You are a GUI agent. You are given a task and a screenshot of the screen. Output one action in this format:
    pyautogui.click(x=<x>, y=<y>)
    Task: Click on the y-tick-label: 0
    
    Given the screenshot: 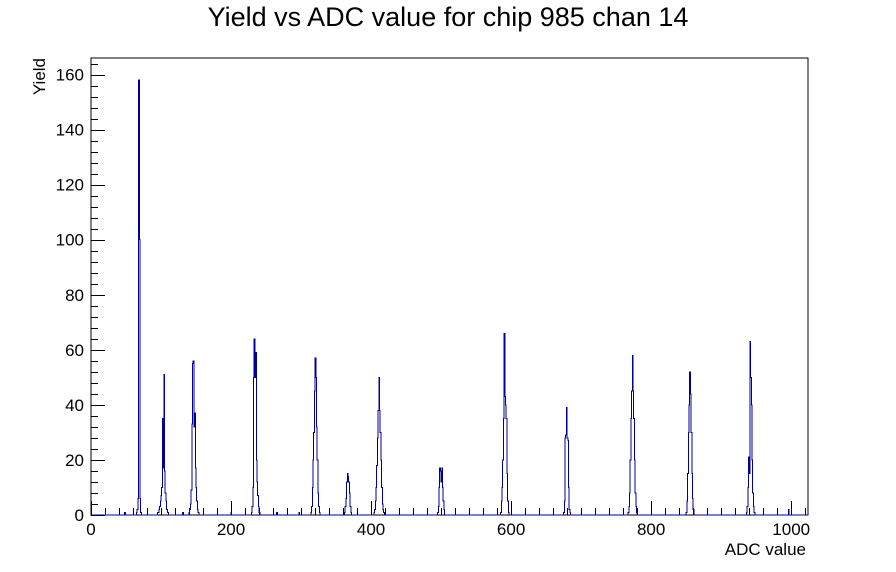 What is the action you would take?
    pyautogui.click(x=79, y=515)
    